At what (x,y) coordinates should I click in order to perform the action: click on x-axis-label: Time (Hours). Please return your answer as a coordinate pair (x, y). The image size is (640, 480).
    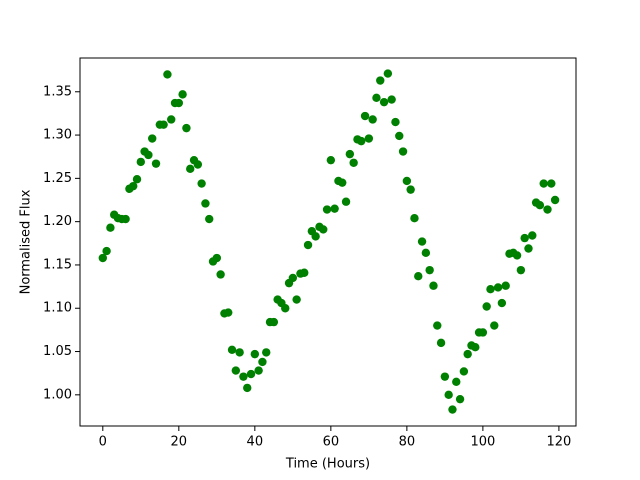
    Looking at the image, I should click on (327, 464).